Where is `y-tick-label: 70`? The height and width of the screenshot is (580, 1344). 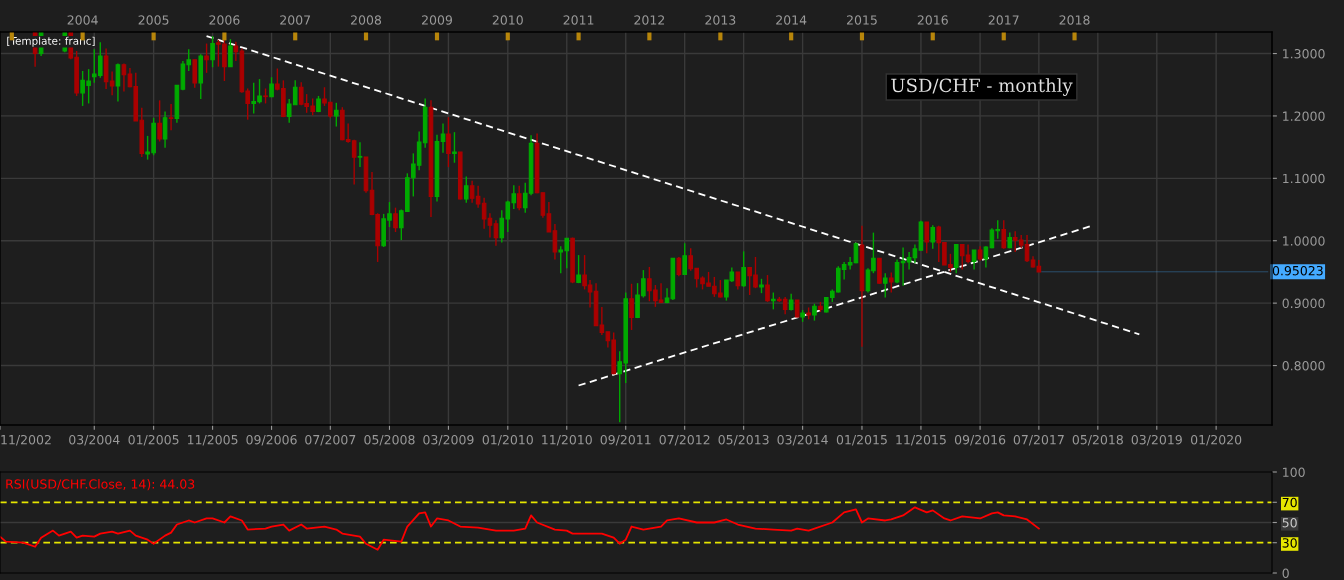
y-tick-label: 70 is located at coordinates (1289, 502).